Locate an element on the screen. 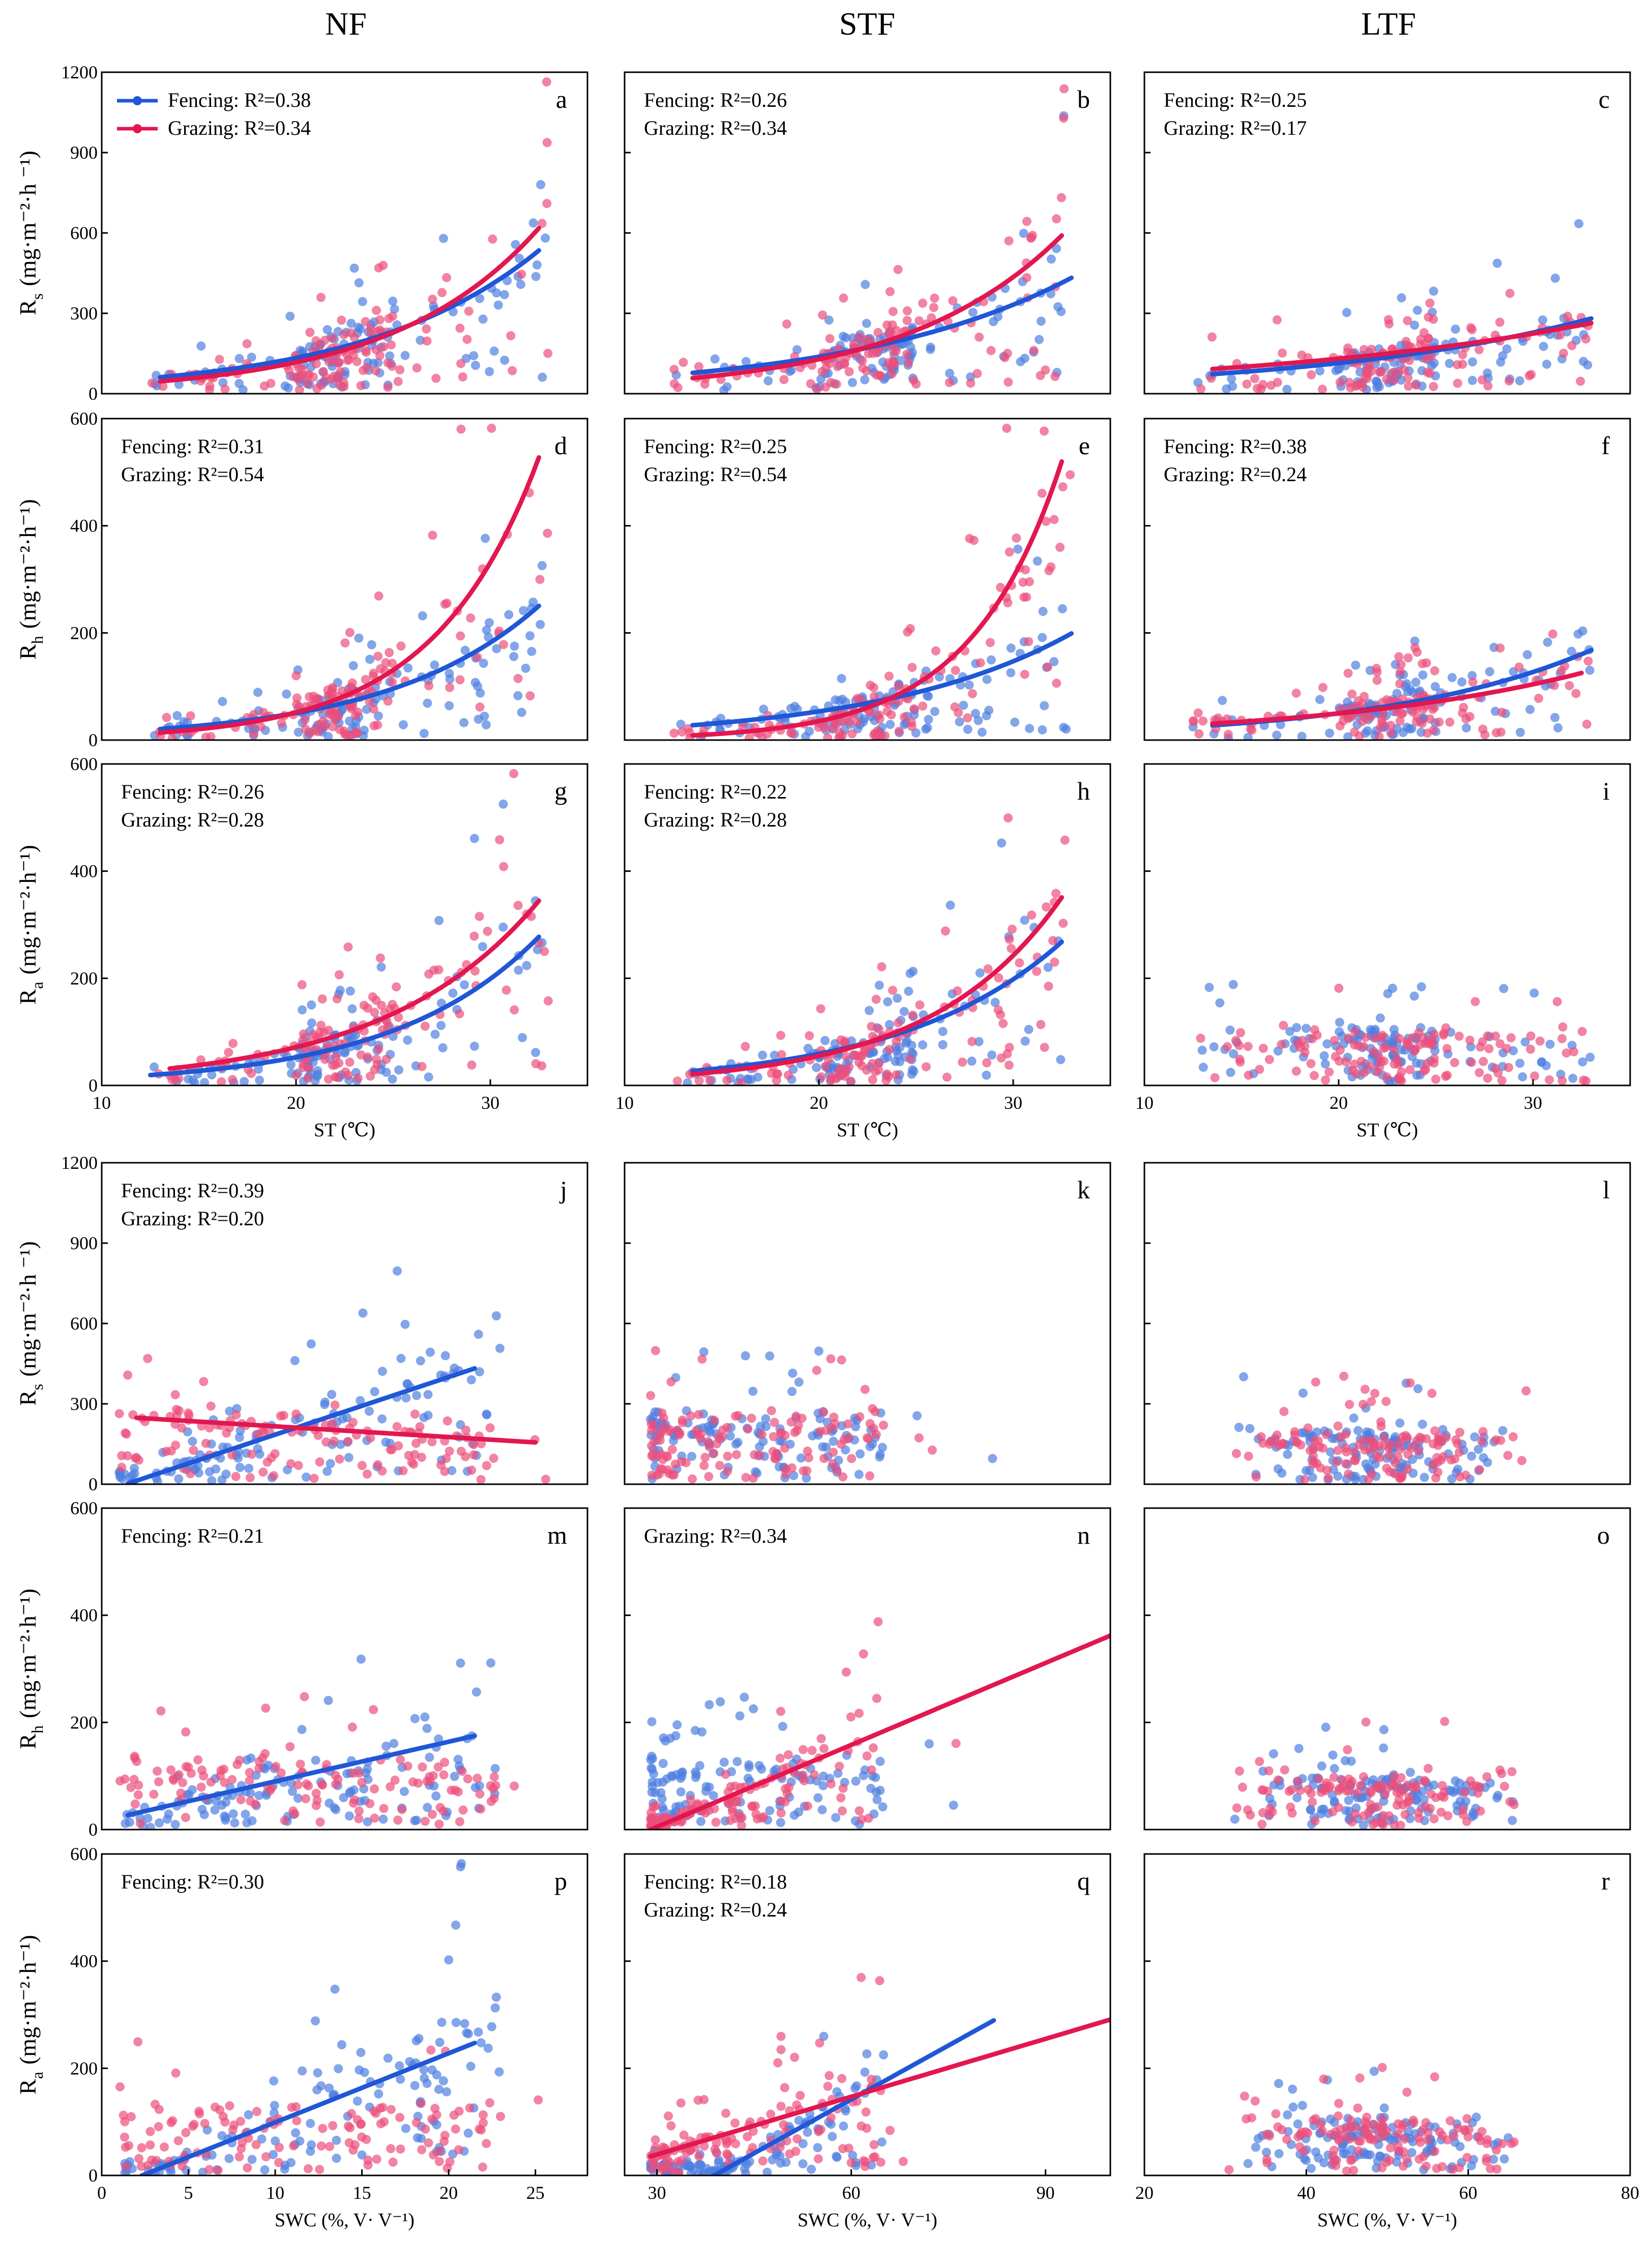  x-tick-label: 10 is located at coordinates (102, 1103).